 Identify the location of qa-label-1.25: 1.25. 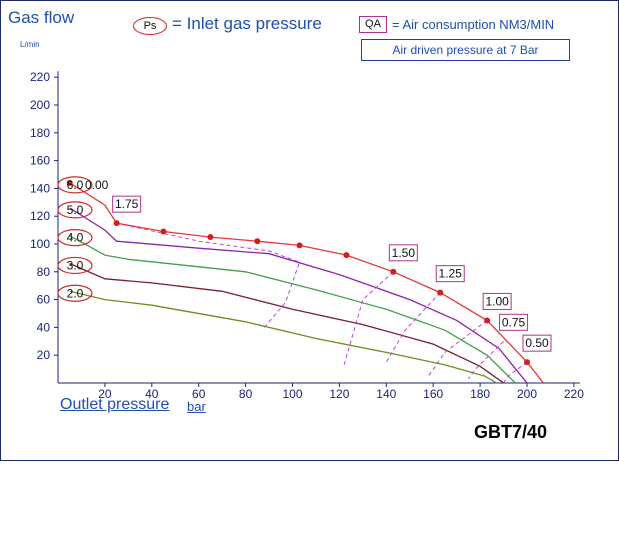
(451, 274).